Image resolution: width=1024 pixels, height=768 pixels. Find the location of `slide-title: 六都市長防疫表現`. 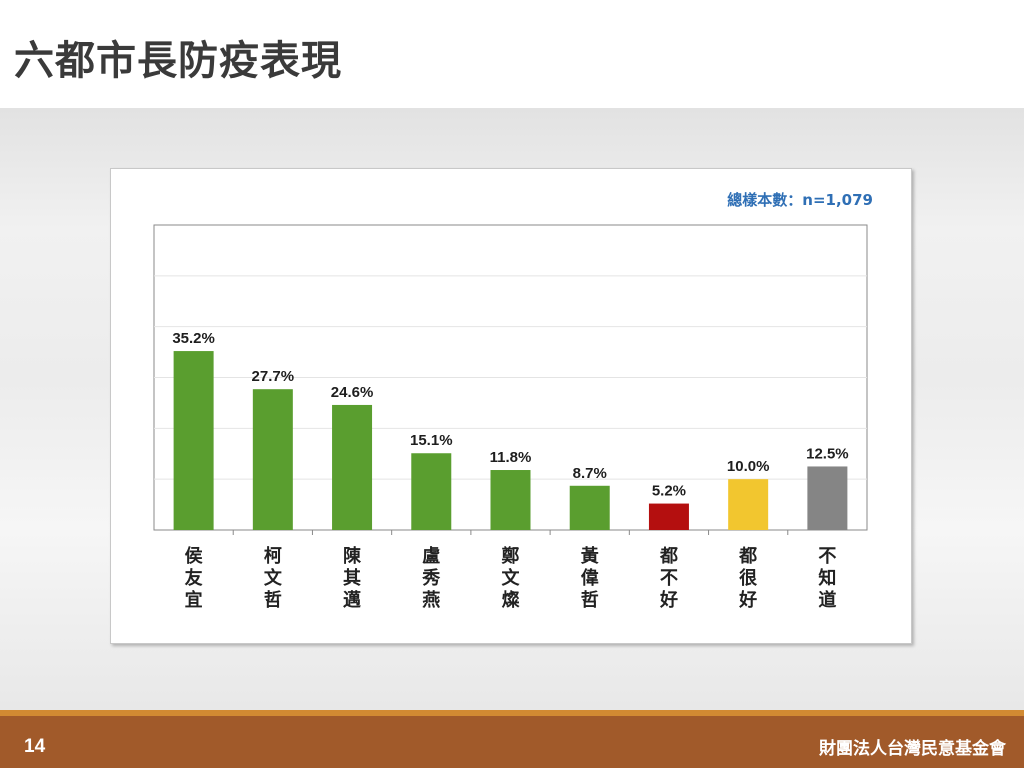

slide-title: 六都市長防疫表現 is located at coordinates (178, 61).